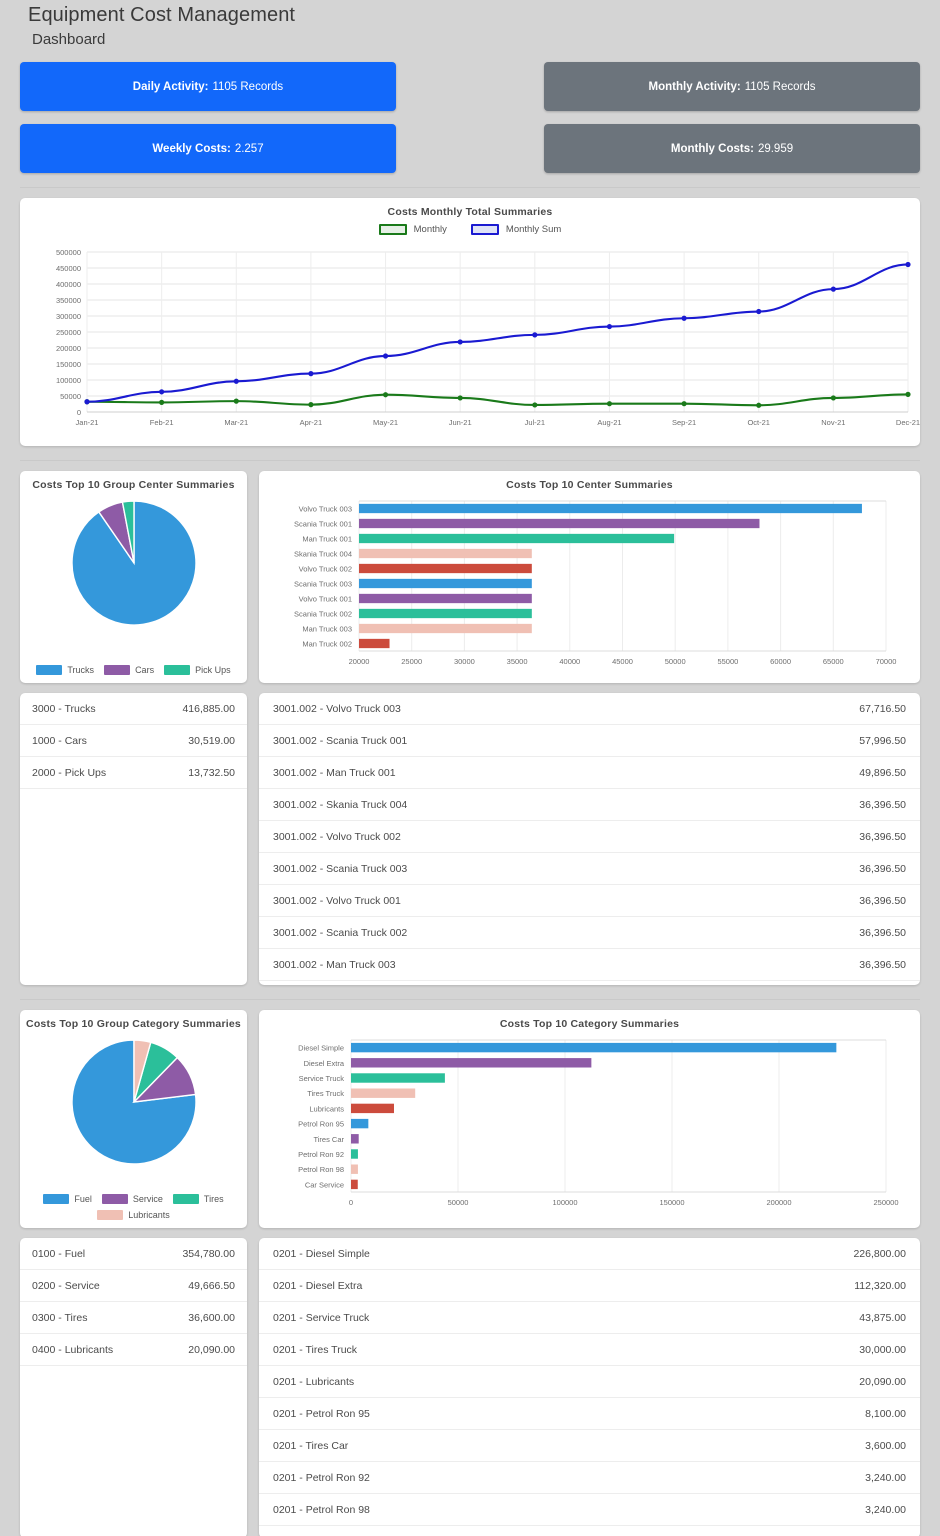  Describe the element at coordinates (133, 1254) in the screenshot. I see `table-row: 0100 - Fuel 354,780.00` at that location.